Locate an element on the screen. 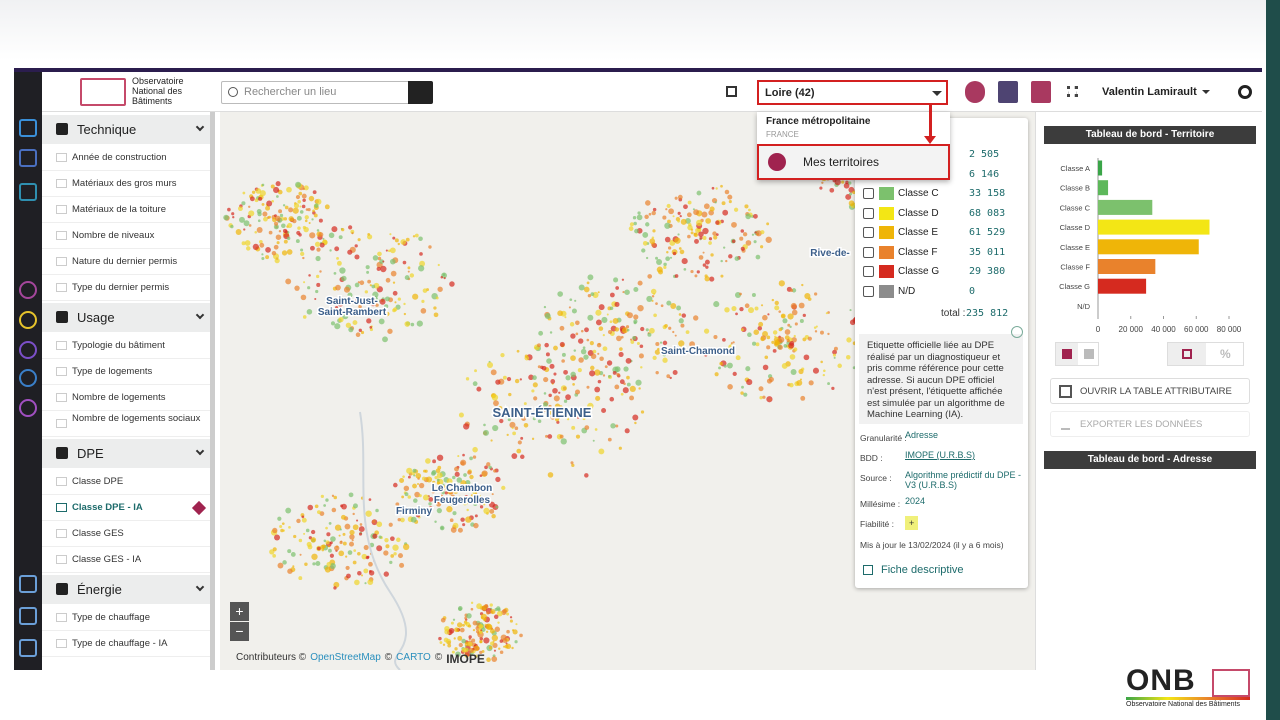  user-name: Valentin Lamirault is located at coordinates (1149, 92).